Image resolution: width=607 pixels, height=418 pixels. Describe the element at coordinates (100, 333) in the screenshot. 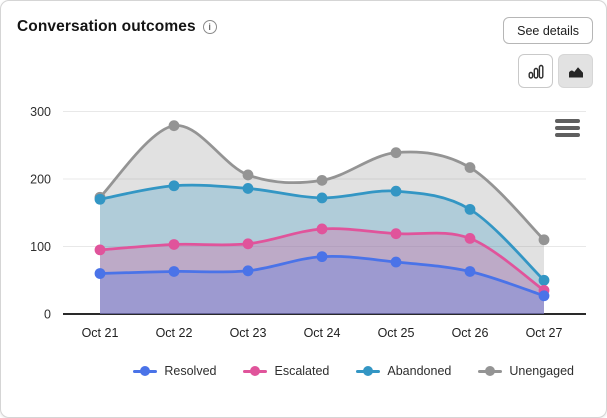

I see `x-axis-tick-label: Oct 21` at that location.